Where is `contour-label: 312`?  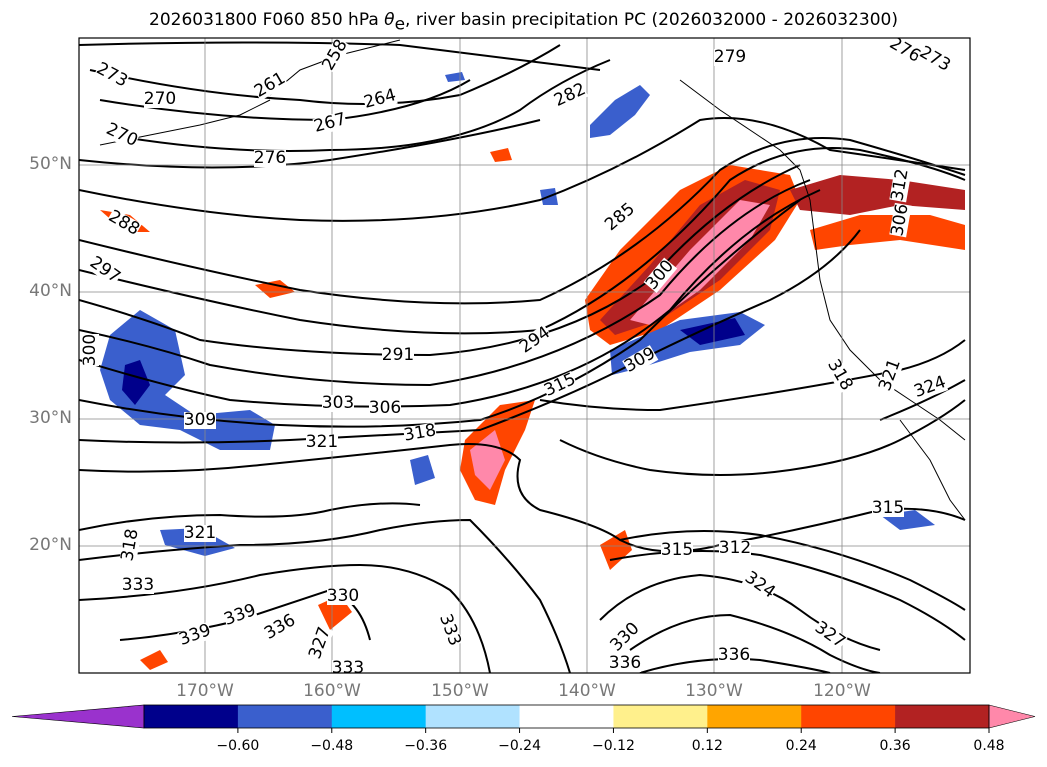
contour-label: 312 is located at coordinates (735, 548).